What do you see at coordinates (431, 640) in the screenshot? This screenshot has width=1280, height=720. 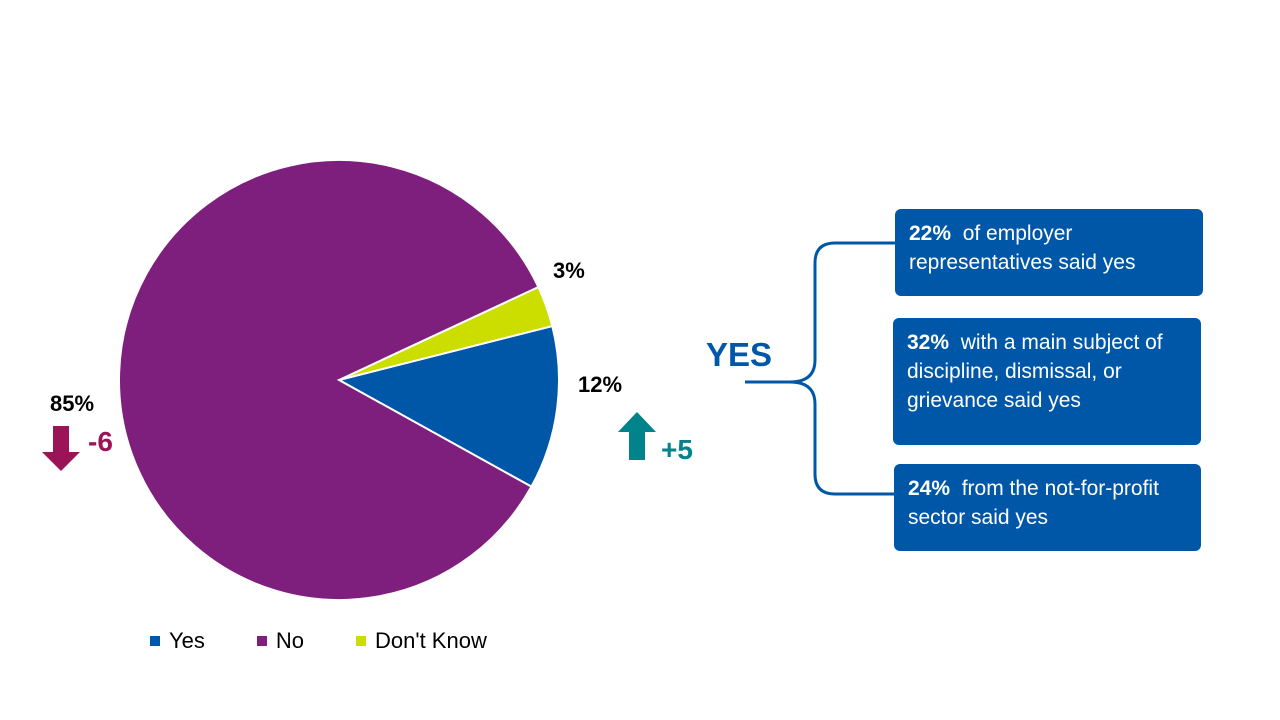 I see `legend-label: Don't Know` at bounding box center [431, 640].